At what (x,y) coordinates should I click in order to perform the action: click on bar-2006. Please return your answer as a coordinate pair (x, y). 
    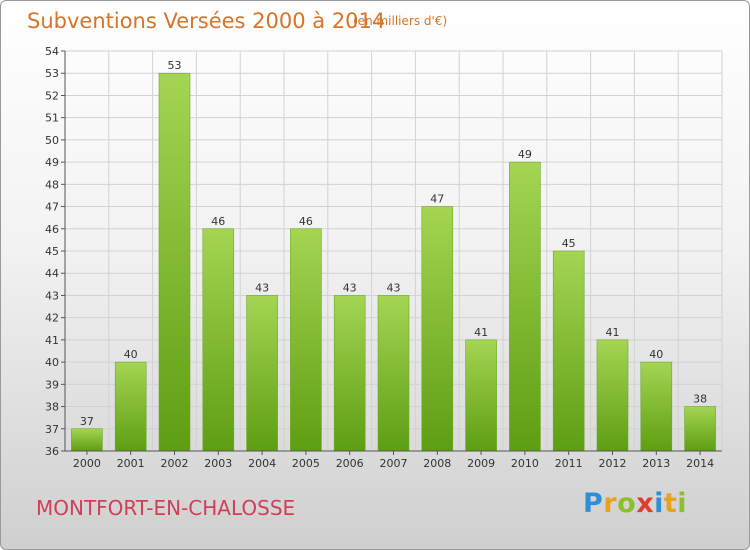
    Looking at the image, I should click on (349, 373).